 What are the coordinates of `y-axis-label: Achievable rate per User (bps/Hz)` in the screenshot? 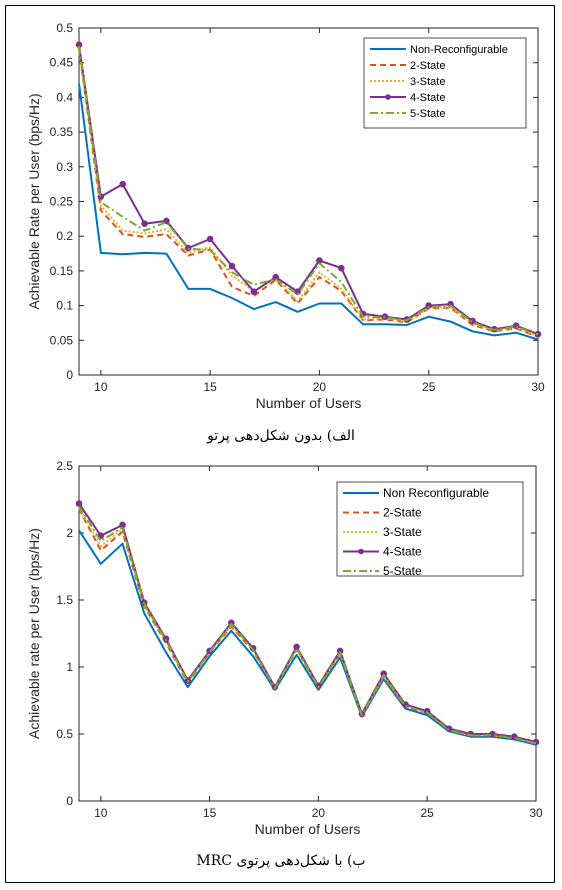 It's located at (34, 633).